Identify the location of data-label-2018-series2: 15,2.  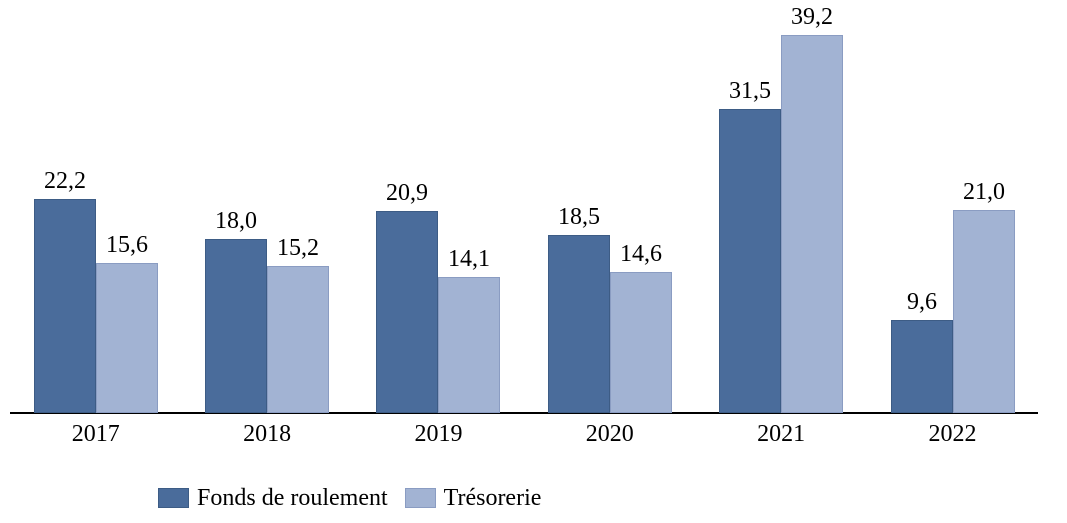
(298, 248).